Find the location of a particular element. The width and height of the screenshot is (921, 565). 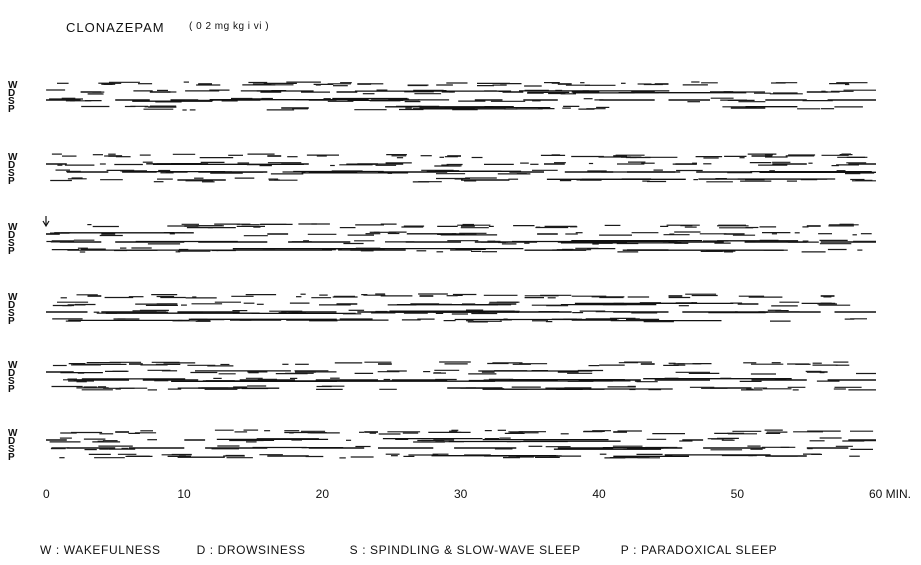

dose-label: ( 0 2 mg kg i vi ) is located at coordinates (229, 26).